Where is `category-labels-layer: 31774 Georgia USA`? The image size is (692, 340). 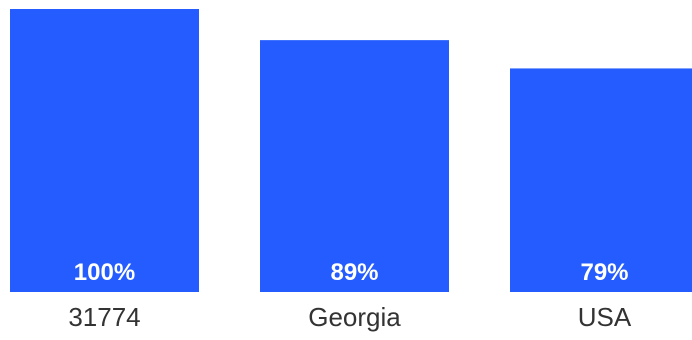 category-labels-layer: 31774 Georgia USA is located at coordinates (350, 317).